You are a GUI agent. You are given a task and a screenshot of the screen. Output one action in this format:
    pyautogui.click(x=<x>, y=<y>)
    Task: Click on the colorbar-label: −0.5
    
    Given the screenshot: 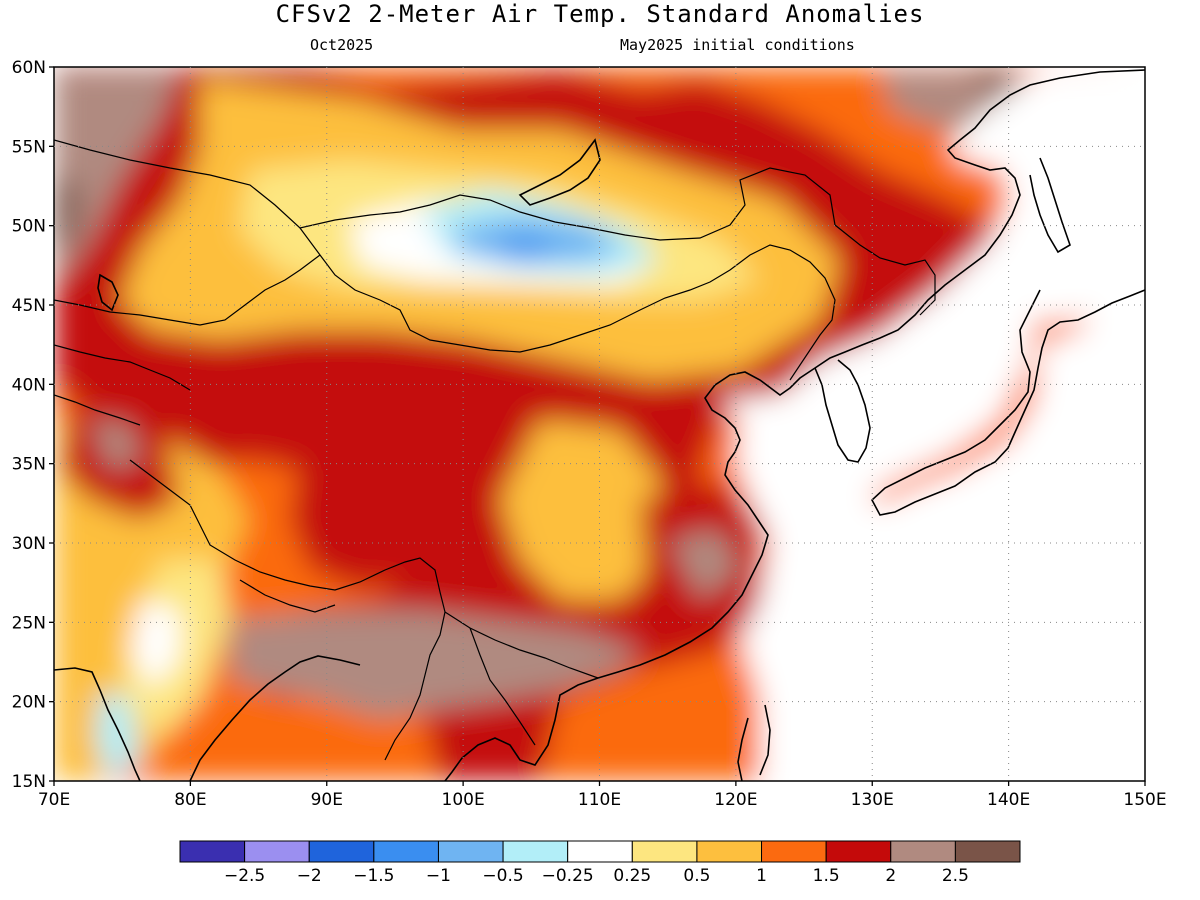 What is the action you would take?
    pyautogui.click(x=502, y=876)
    